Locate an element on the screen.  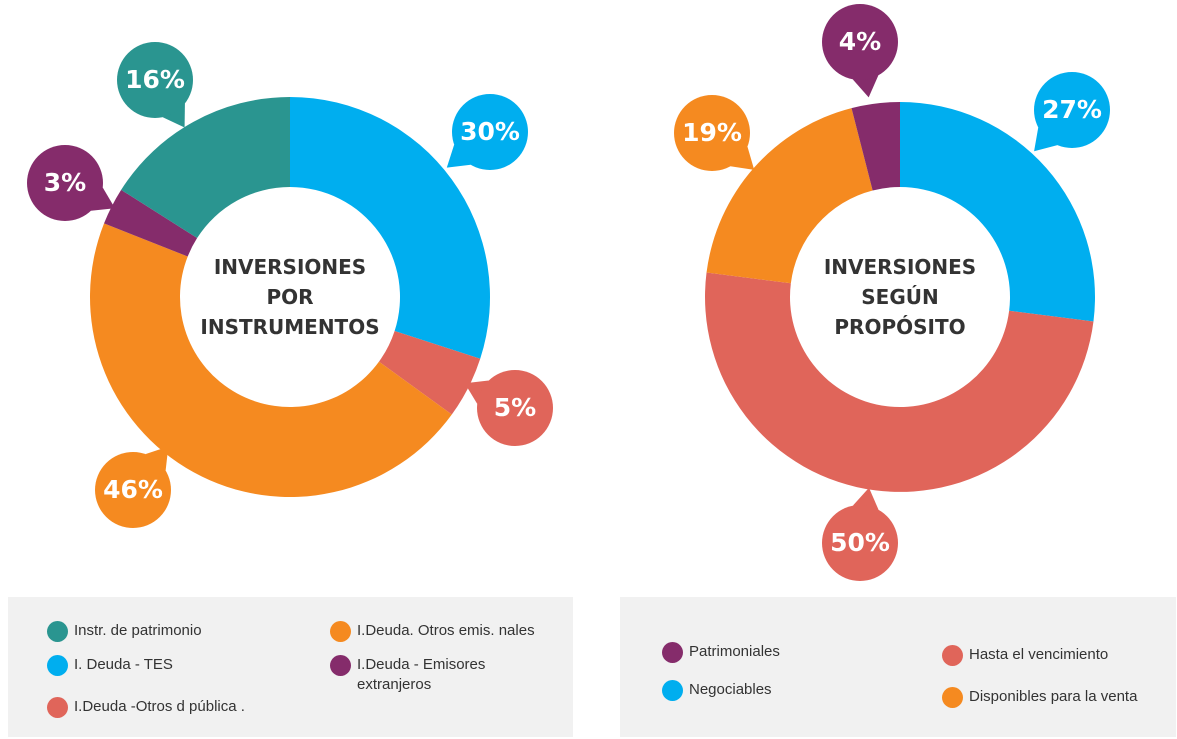
legend-label: Hasta el vencimiento is located at coordinates (1039, 654).